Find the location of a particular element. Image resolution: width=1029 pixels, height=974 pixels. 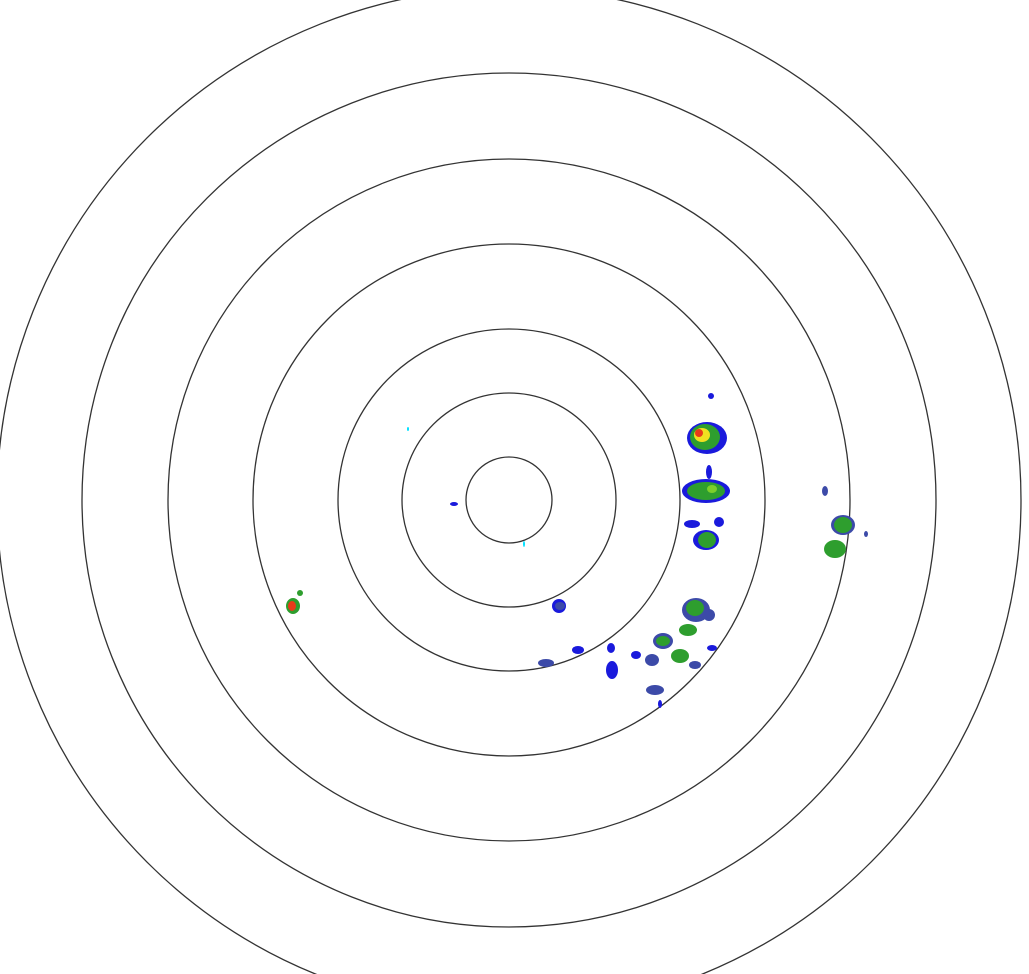

echo-moderate_high is located at coordinates (712, 489).